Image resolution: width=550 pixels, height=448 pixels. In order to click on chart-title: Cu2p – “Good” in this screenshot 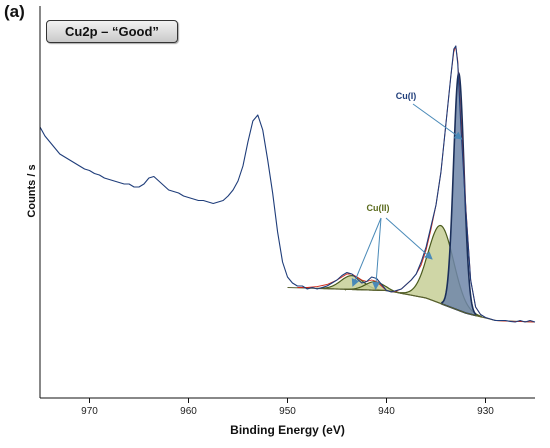, I will do `click(112, 31)`.